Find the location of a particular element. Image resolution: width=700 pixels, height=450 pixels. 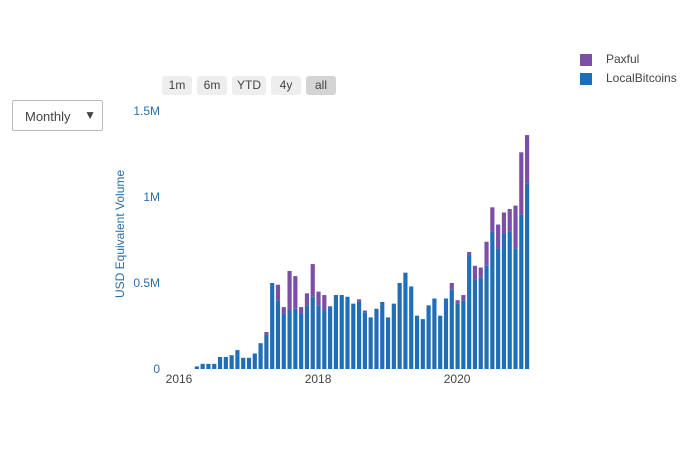

frequency-dropdown: Monthly ▼ is located at coordinates (57, 115).